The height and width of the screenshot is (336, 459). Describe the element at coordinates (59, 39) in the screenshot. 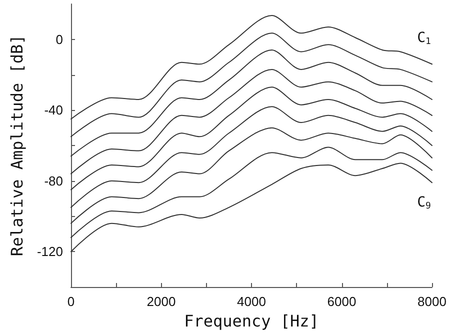

I see `y-tick-label: 0` at that location.